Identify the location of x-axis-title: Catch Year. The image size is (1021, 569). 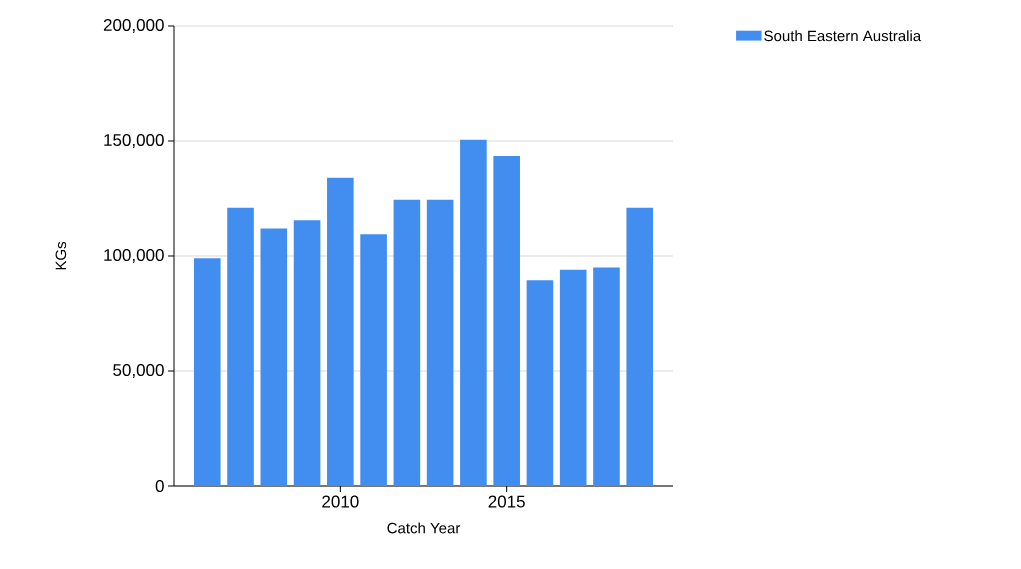
(424, 528).